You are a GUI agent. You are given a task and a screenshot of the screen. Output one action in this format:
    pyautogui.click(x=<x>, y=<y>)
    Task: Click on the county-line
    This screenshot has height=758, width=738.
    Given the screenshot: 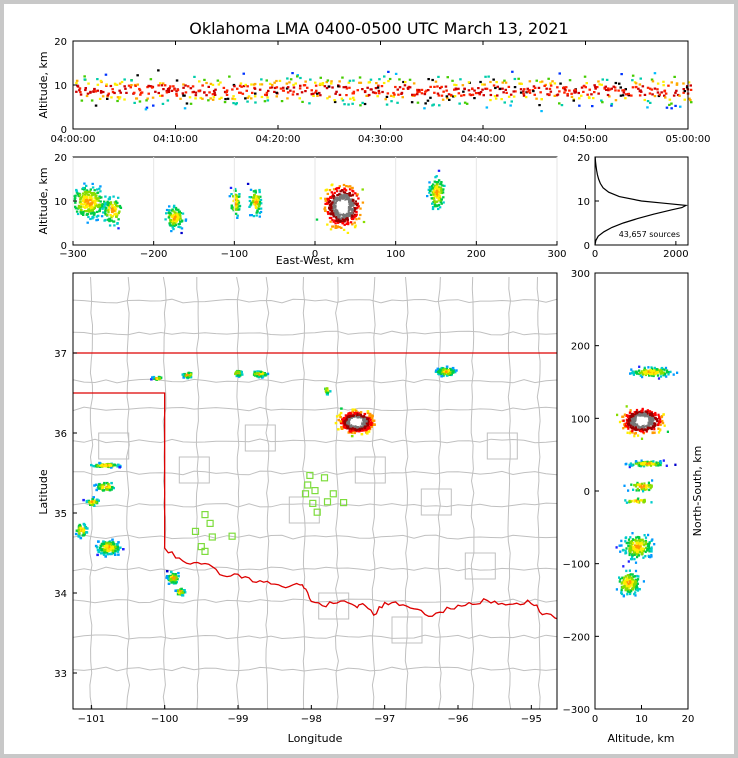 What is the action you would take?
    pyautogui.click(x=509, y=492)
    